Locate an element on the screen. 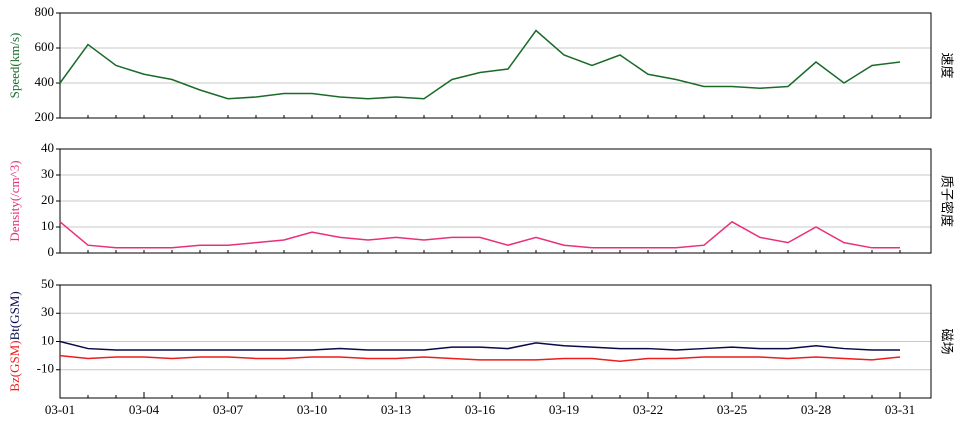 The image size is (960, 433). x-tick-label: 03-16 is located at coordinates (480, 409).